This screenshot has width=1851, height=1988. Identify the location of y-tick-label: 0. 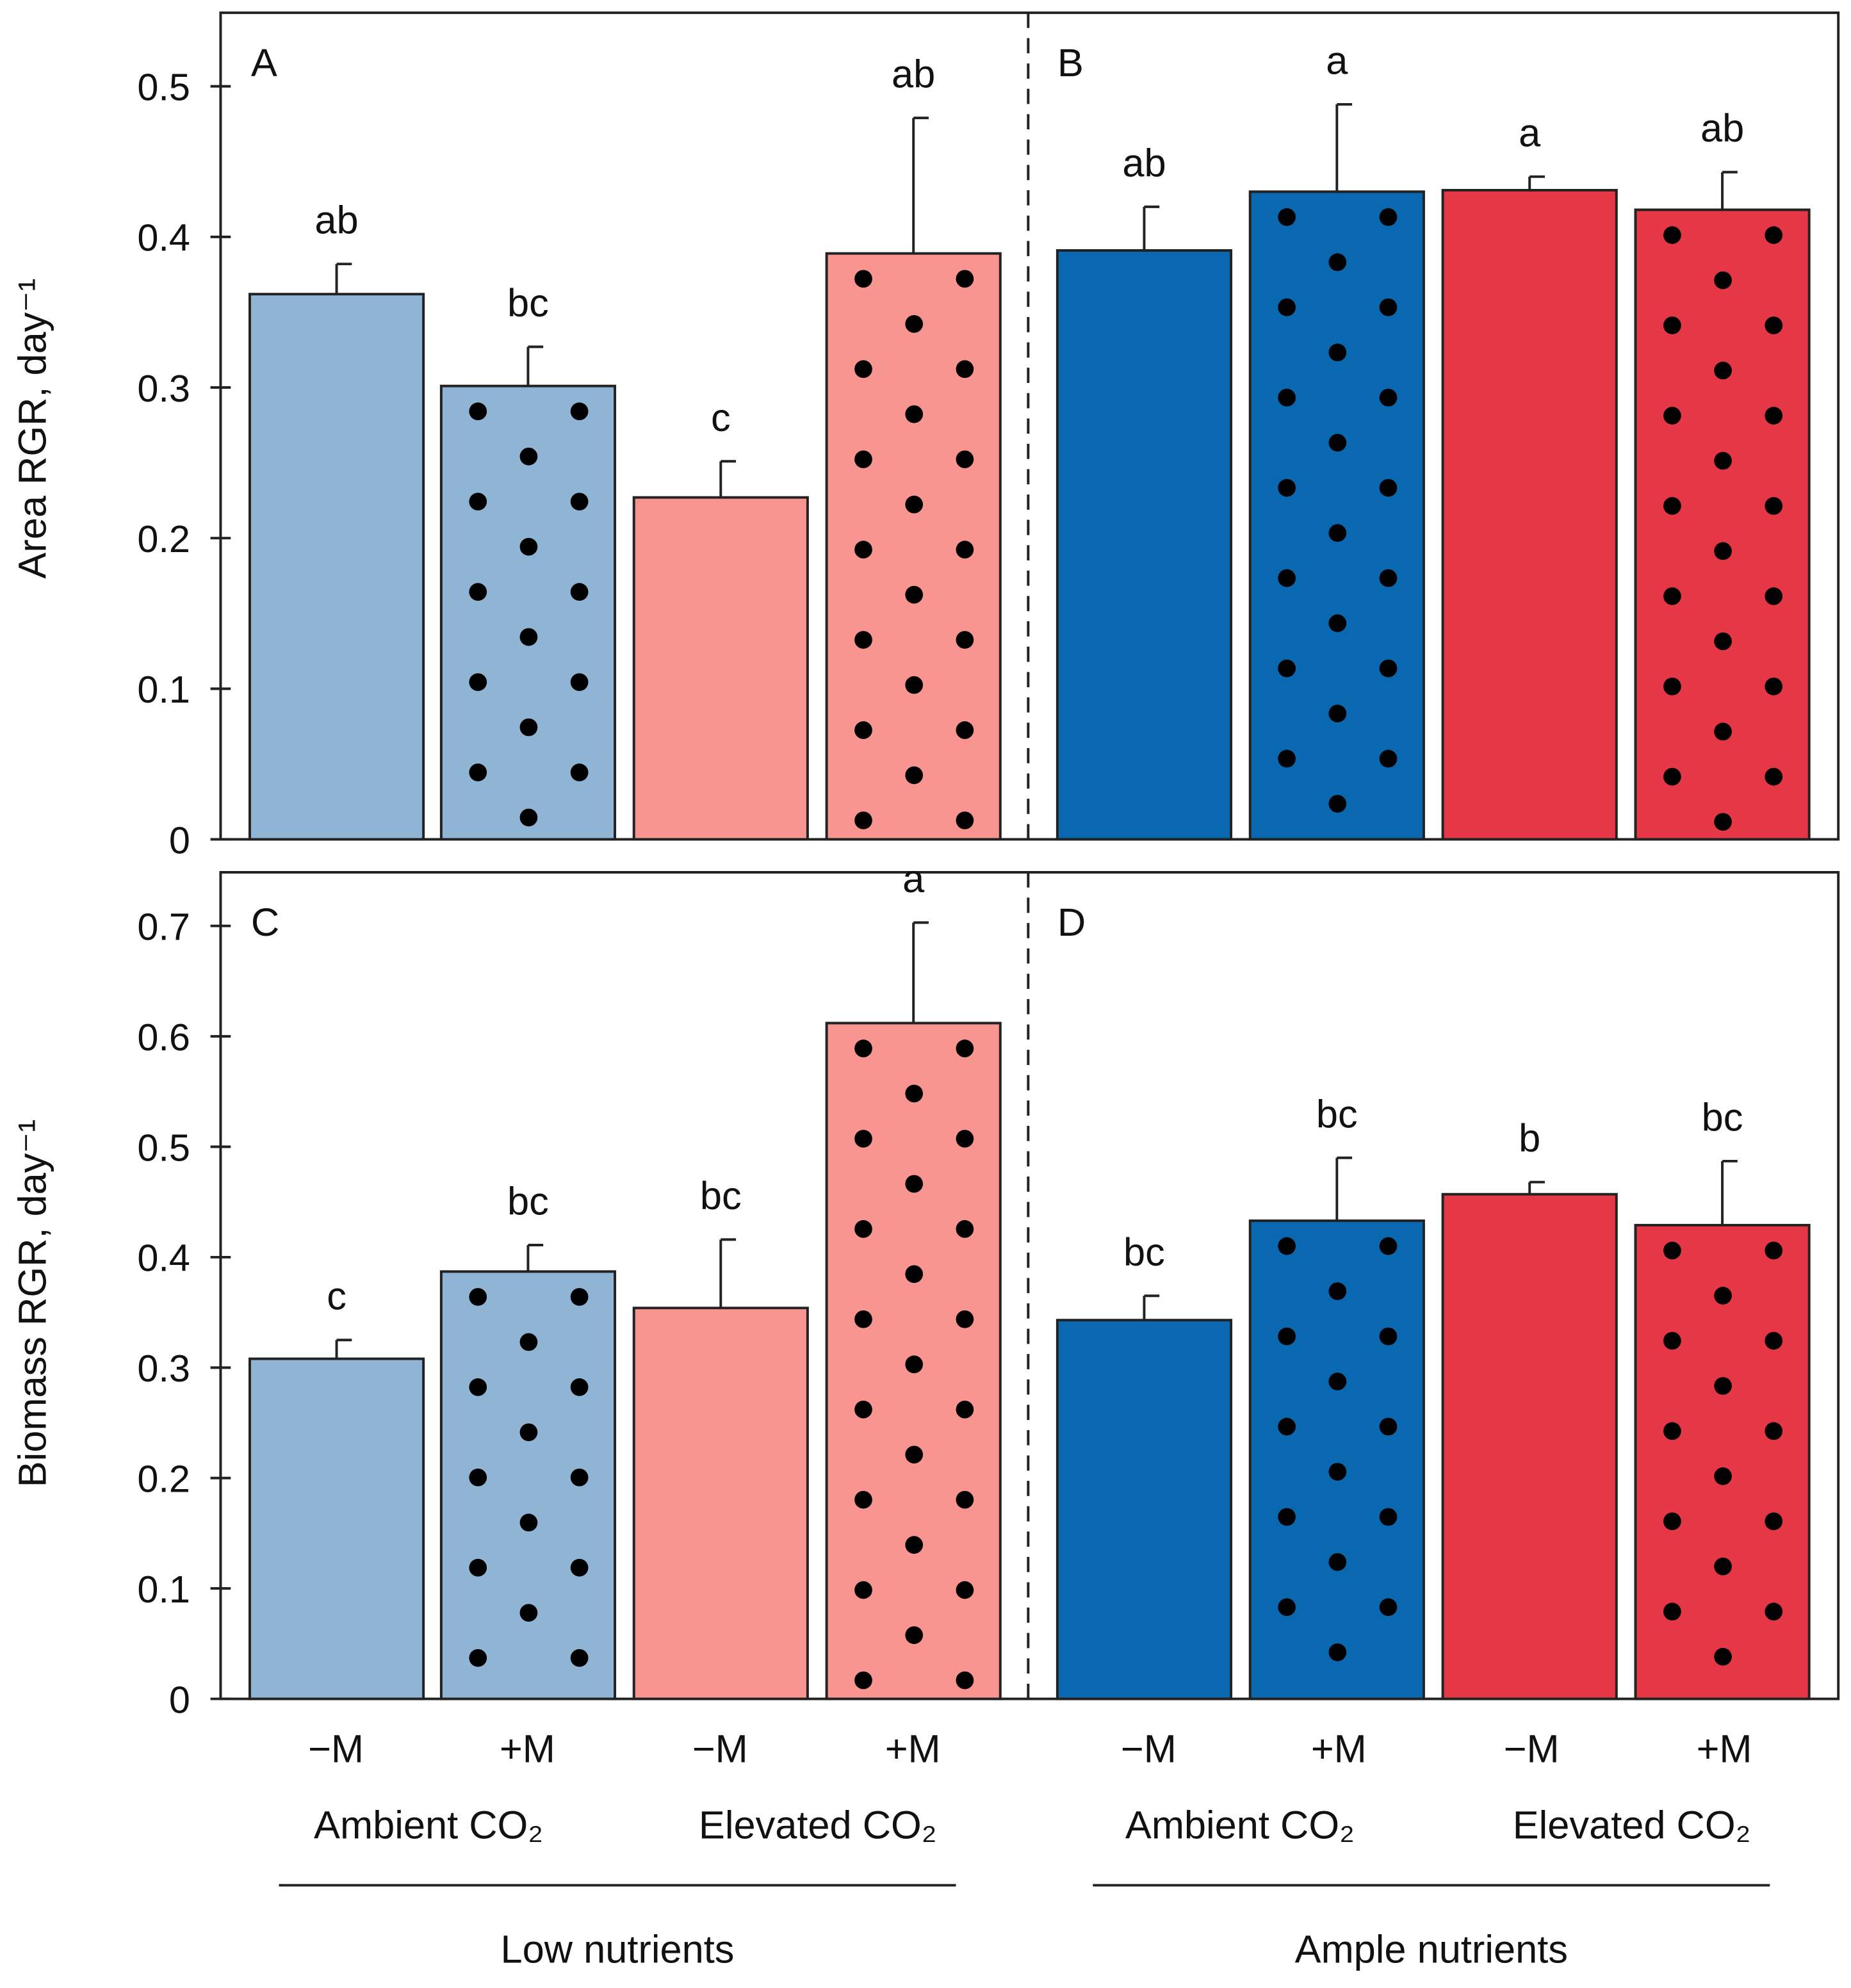
(179, 840).